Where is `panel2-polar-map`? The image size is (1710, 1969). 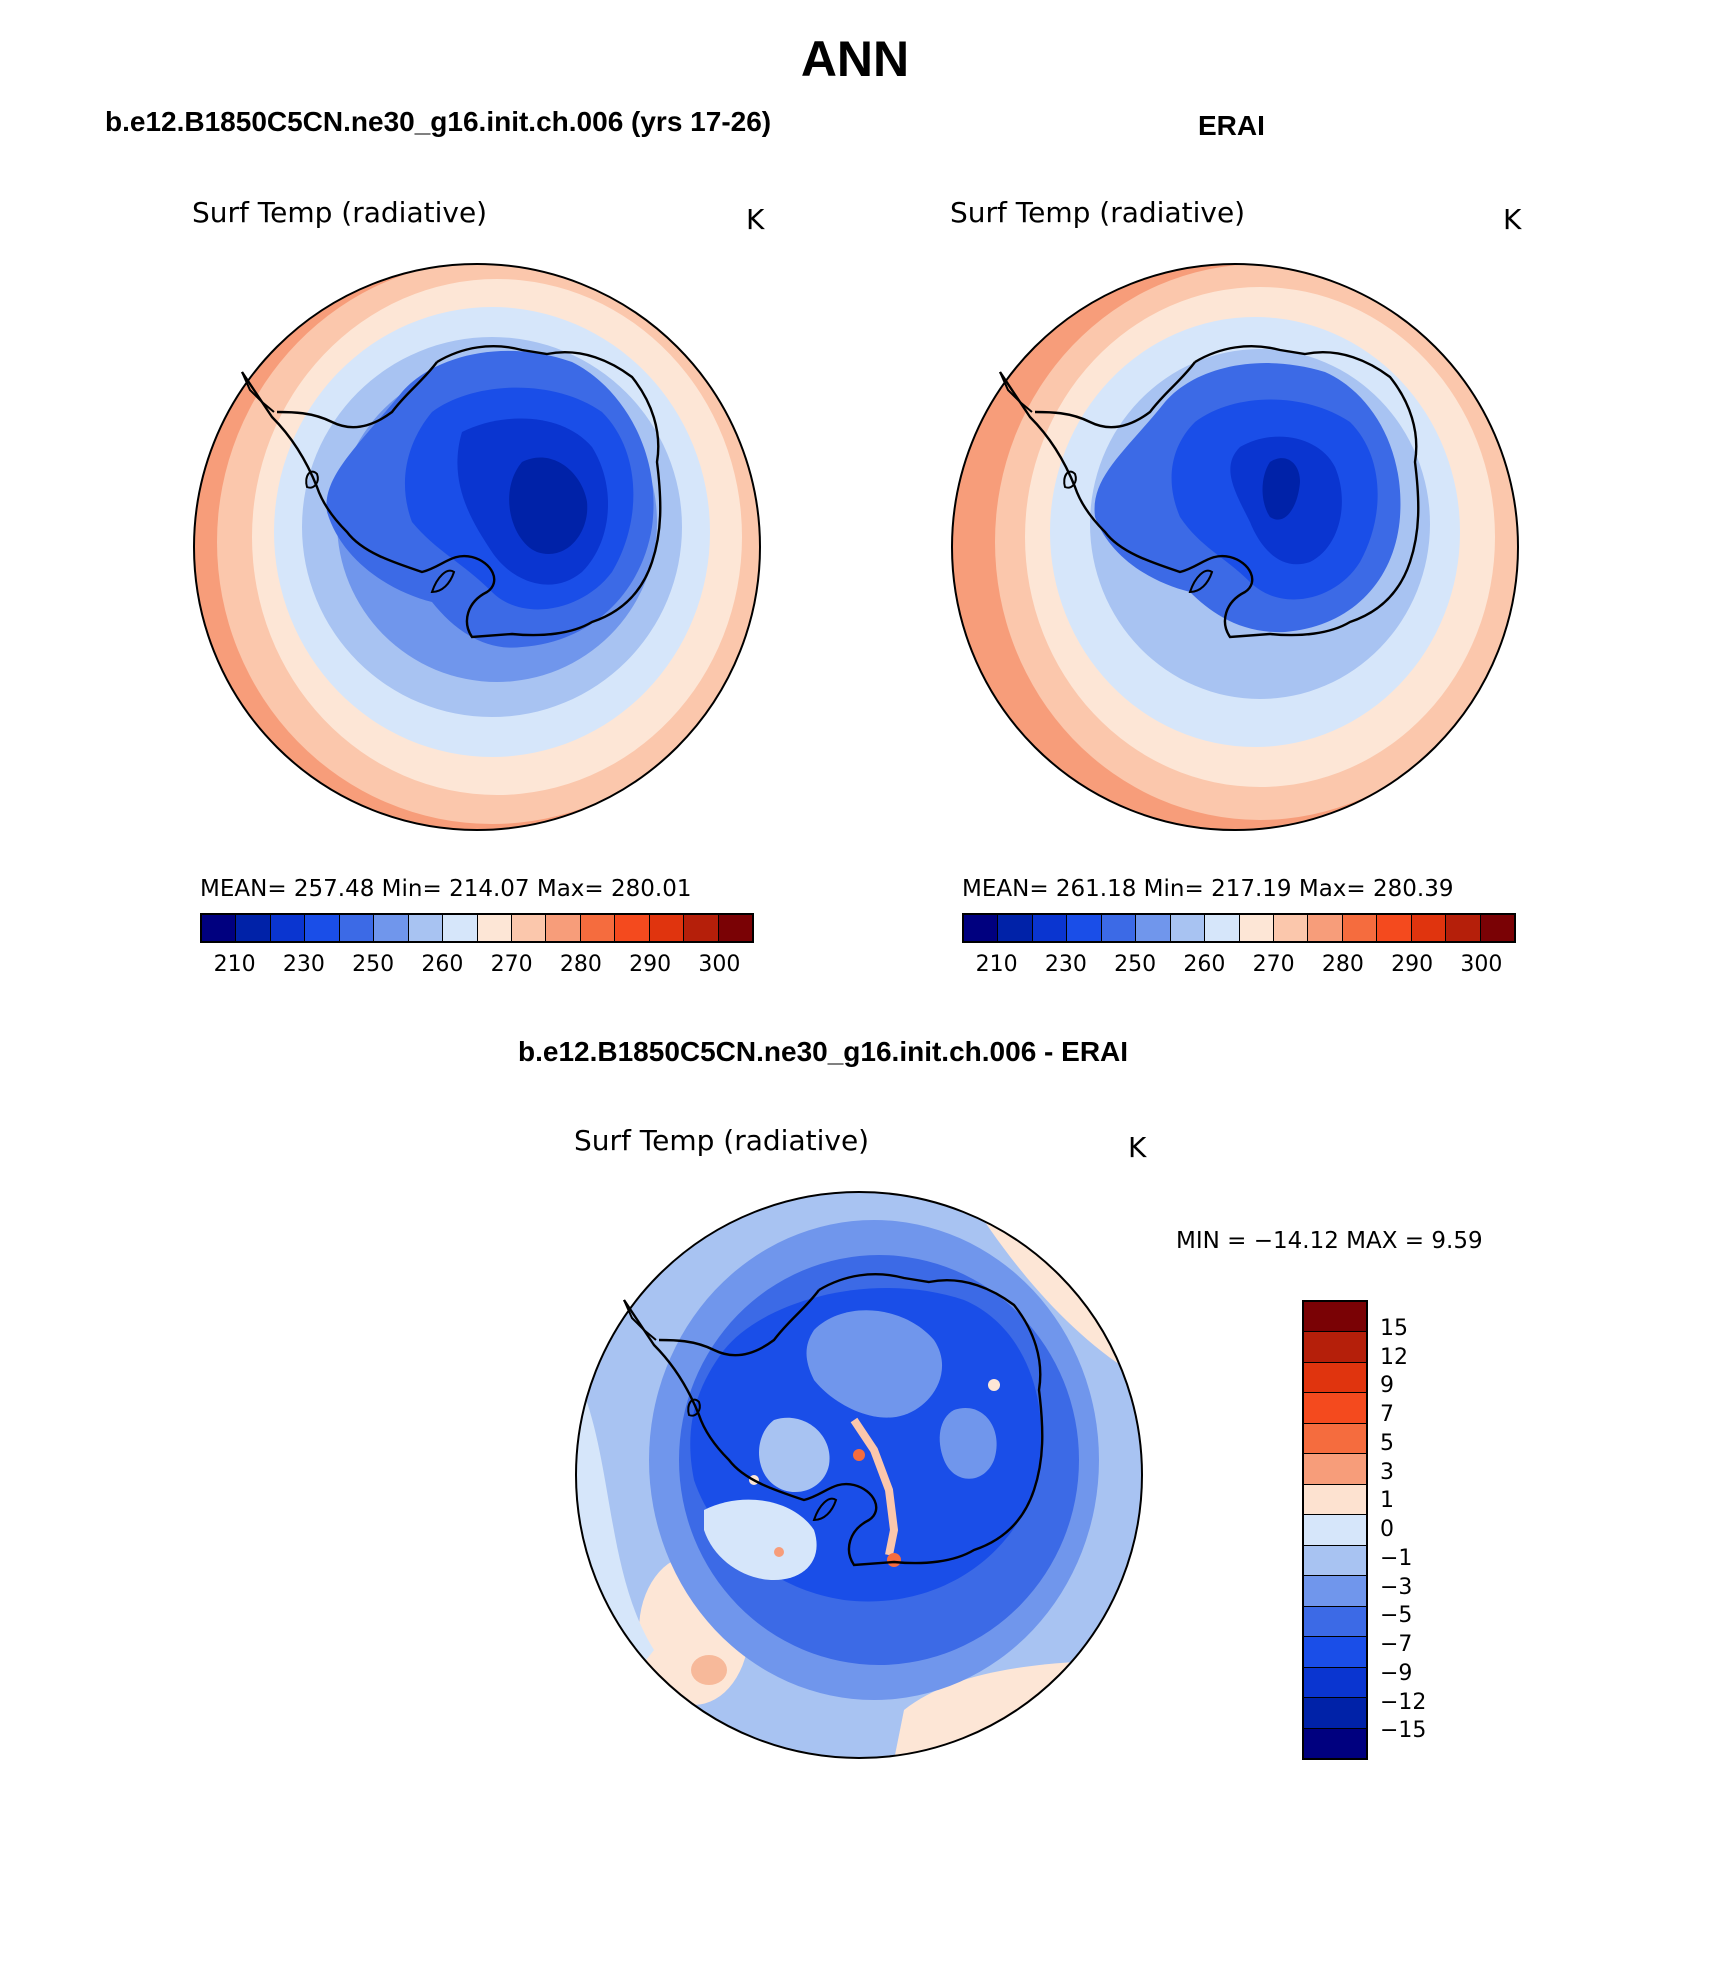 panel2-polar-map is located at coordinates (1235, 547).